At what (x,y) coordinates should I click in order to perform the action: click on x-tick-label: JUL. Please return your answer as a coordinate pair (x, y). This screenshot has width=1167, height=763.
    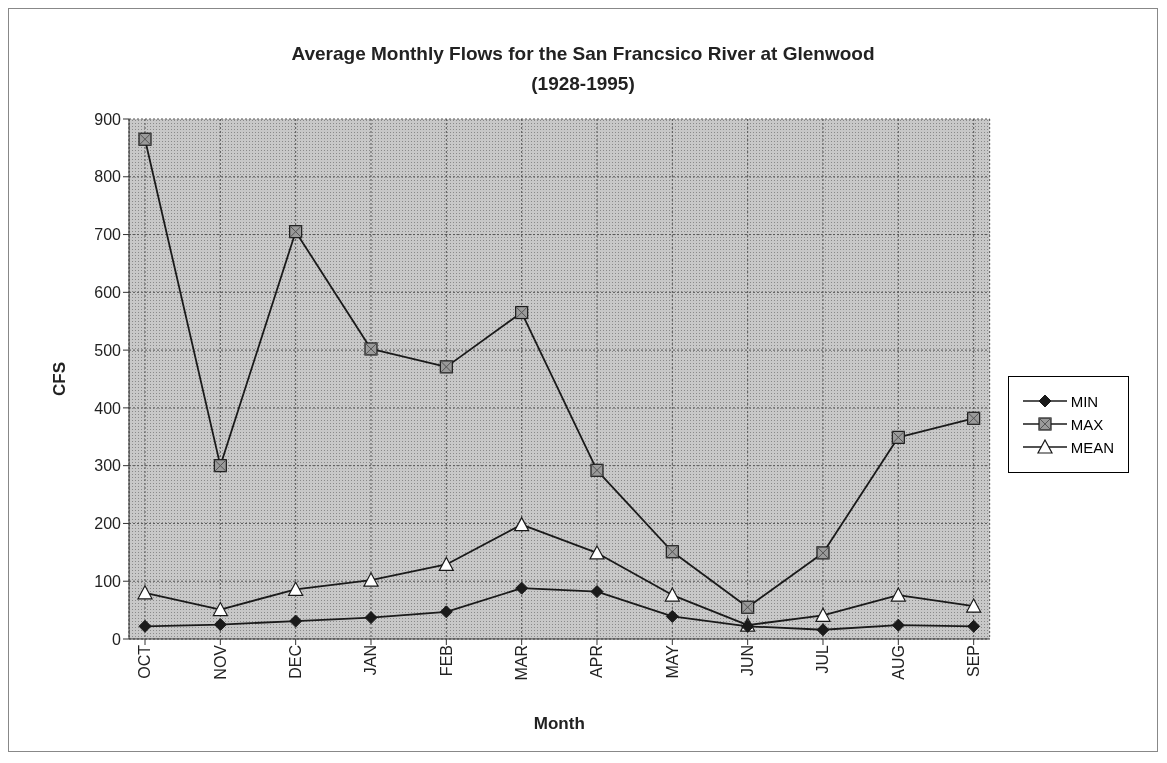
    Looking at the image, I should click on (823, 659).